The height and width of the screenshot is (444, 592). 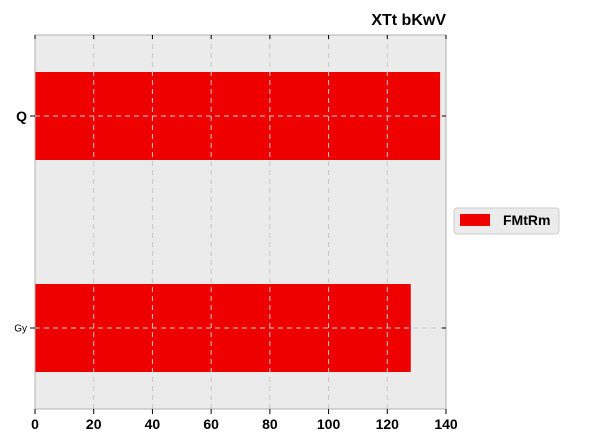 What do you see at coordinates (223, 328) in the screenshot?
I see `bar` at bounding box center [223, 328].